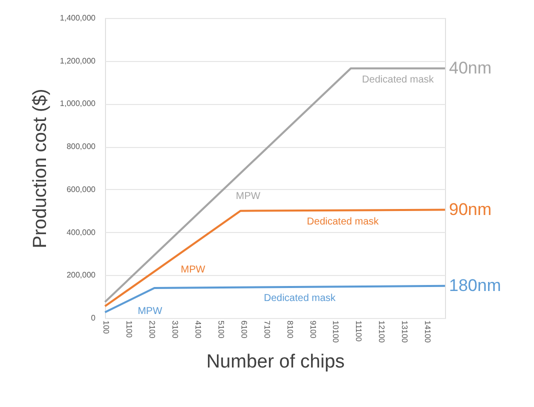 This screenshot has height=407, width=534. What do you see at coordinates (81, 232) in the screenshot?
I see `y-tick-label: 400,000` at bounding box center [81, 232].